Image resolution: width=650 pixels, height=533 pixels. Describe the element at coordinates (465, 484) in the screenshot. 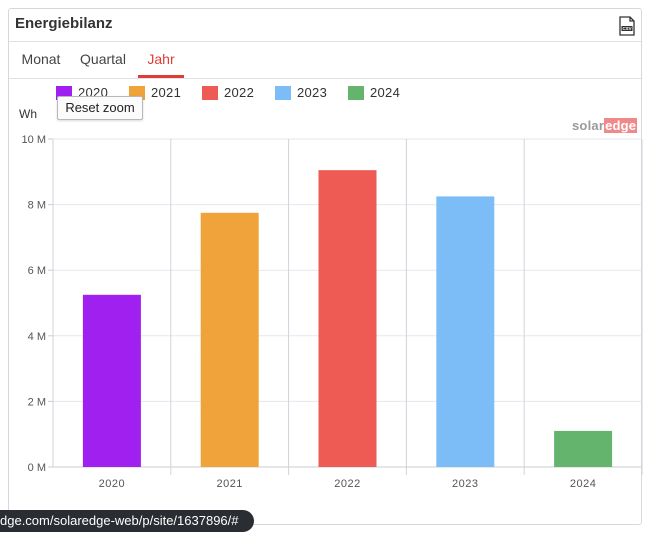

I see `x-tick-label: 2023` at that location.